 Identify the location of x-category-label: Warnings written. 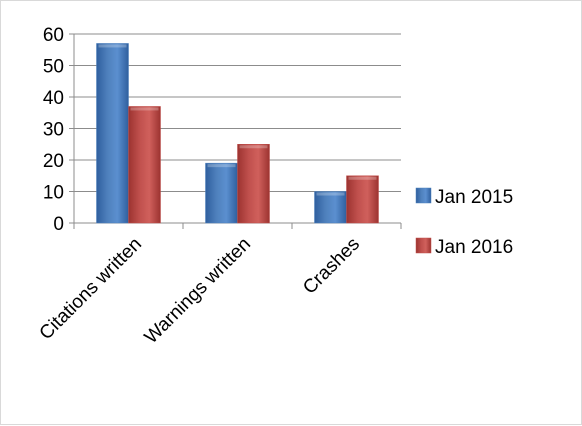
(198, 291).